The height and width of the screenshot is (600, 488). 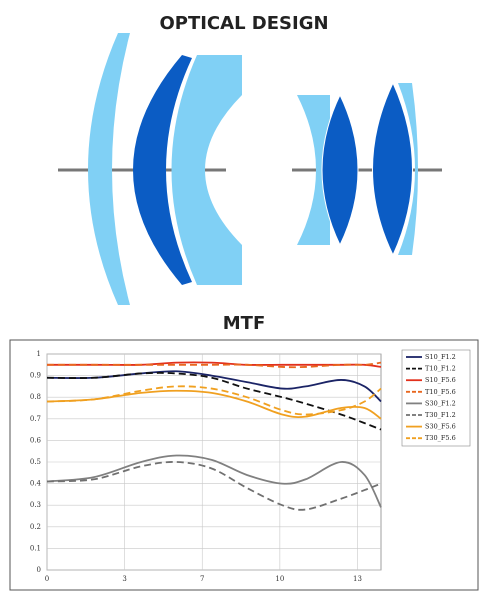 What do you see at coordinates (35, 505) in the screenshot?
I see `y-tick-label: 0.3` at bounding box center [35, 505].